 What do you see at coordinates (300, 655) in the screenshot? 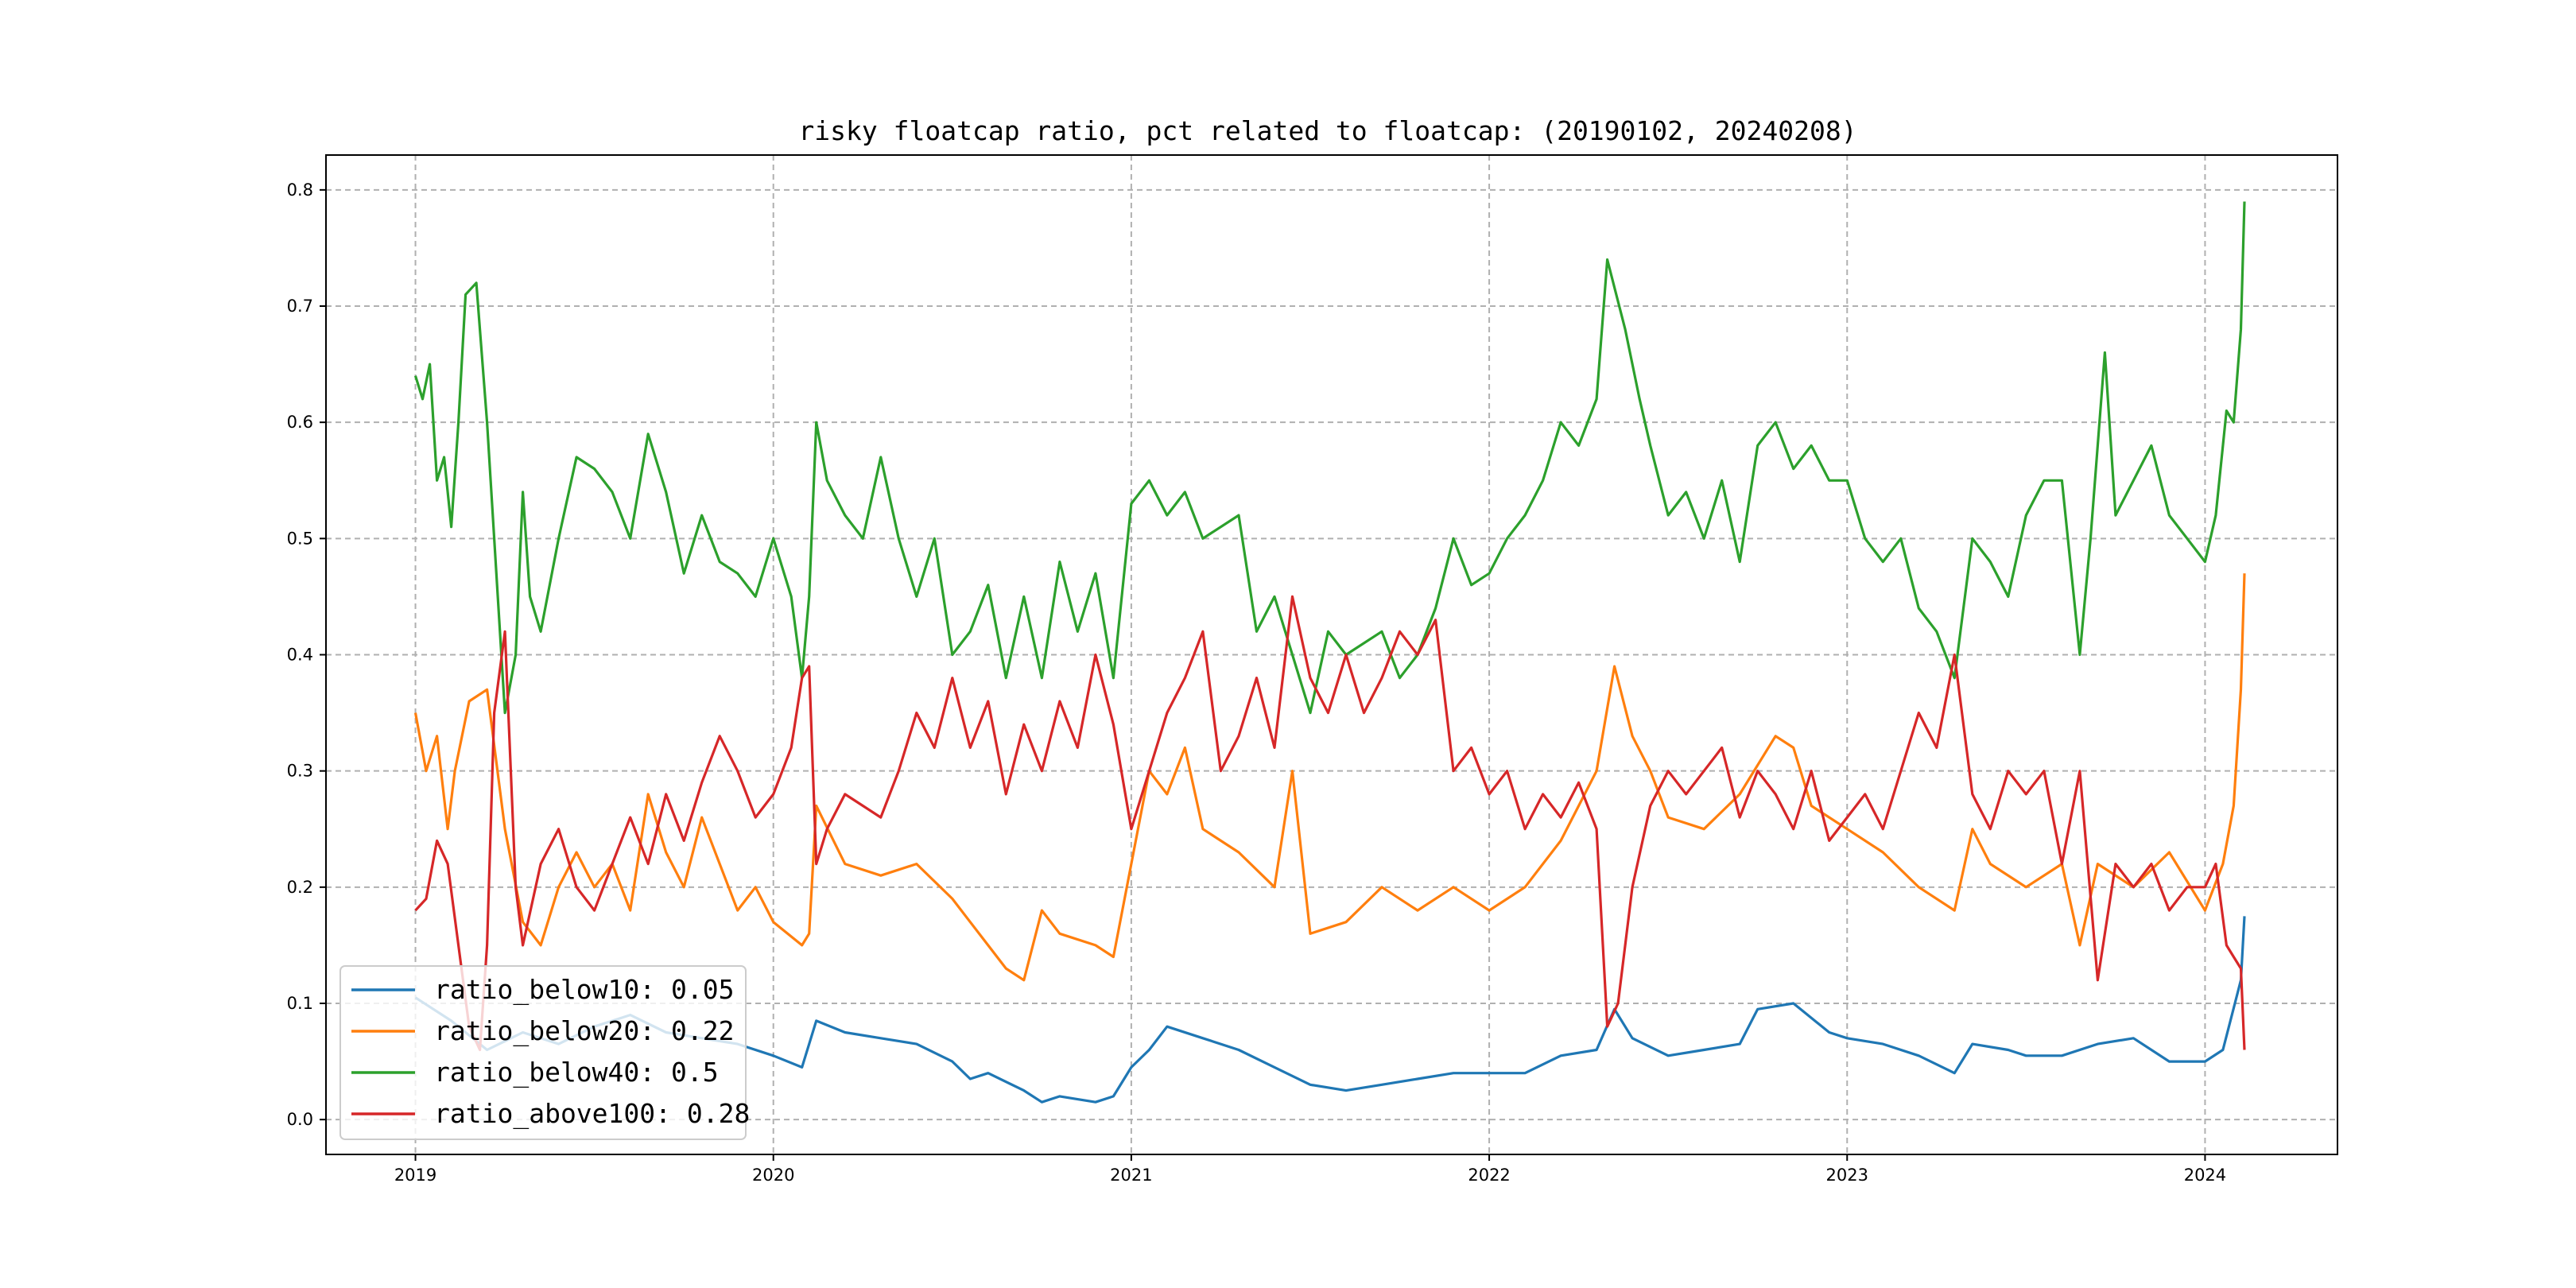
I see `y-tick-label: 0.4` at bounding box center [300, 655].